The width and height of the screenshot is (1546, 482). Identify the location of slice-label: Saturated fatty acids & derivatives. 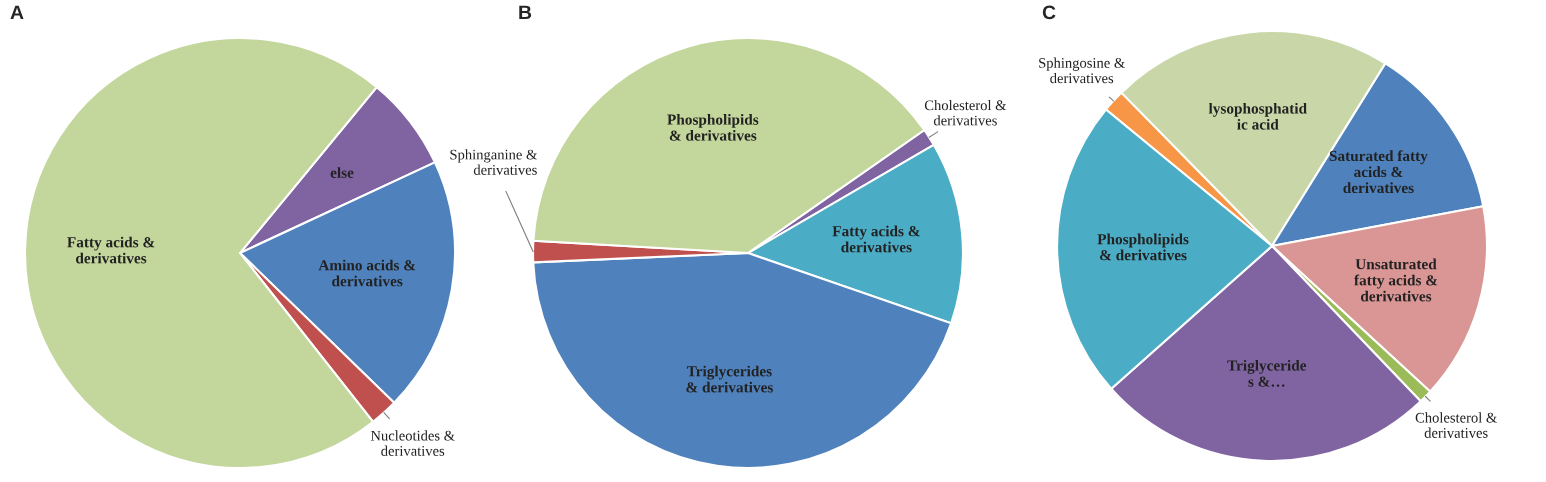
(1378, 172).